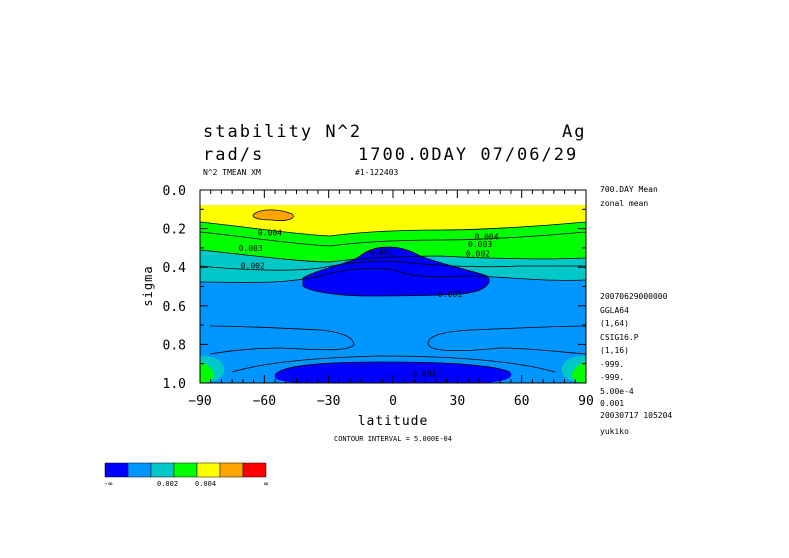  I want to click on fill-level-0-bottom, so click(393, 372).